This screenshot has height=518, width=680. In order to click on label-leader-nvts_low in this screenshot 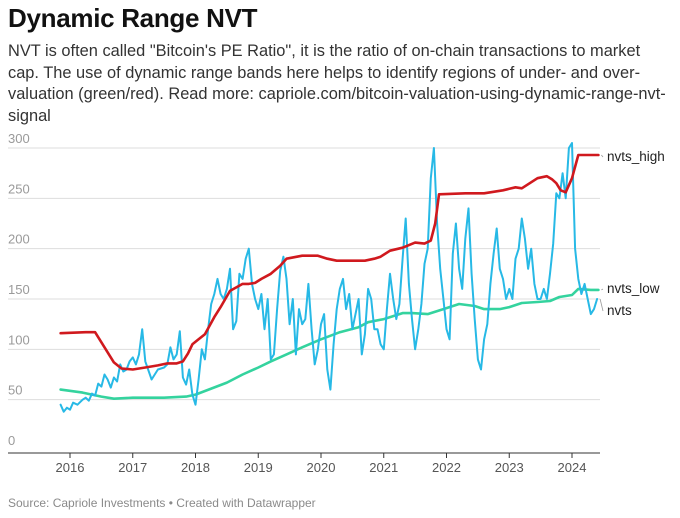, I will do `click(602, 289)`.